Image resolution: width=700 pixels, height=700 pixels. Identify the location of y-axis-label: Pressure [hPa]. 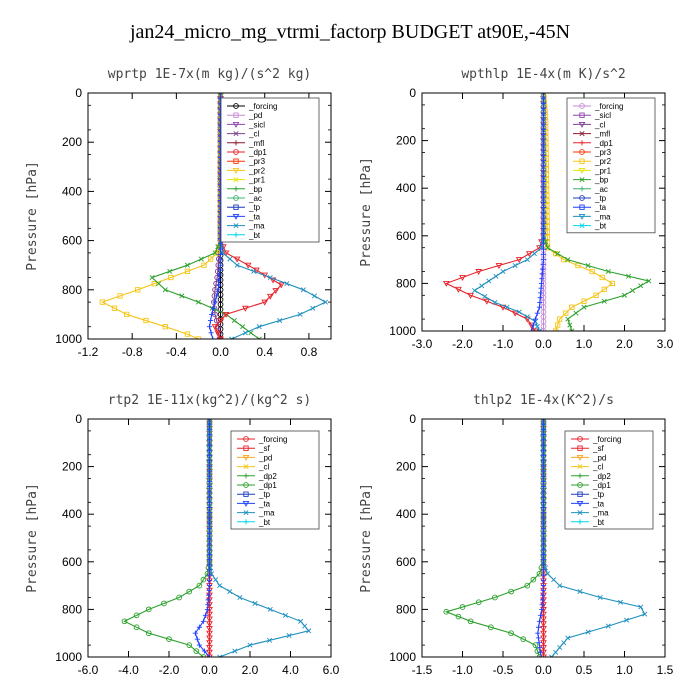
(32, 538).